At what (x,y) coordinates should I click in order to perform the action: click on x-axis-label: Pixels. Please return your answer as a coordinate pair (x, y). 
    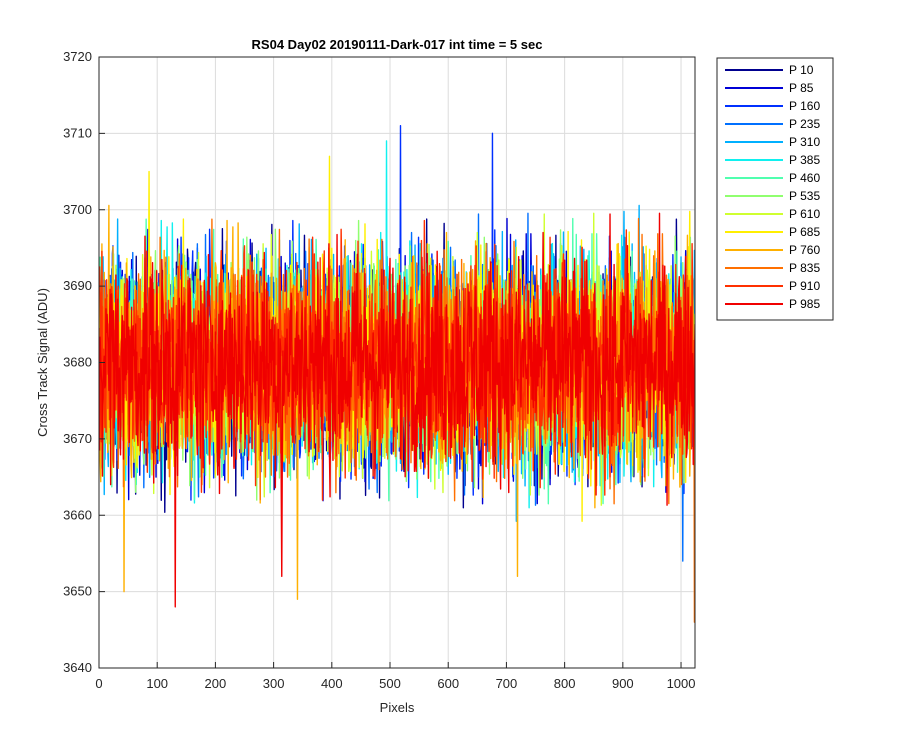
    Looking at the image, I should click on (397, 707).